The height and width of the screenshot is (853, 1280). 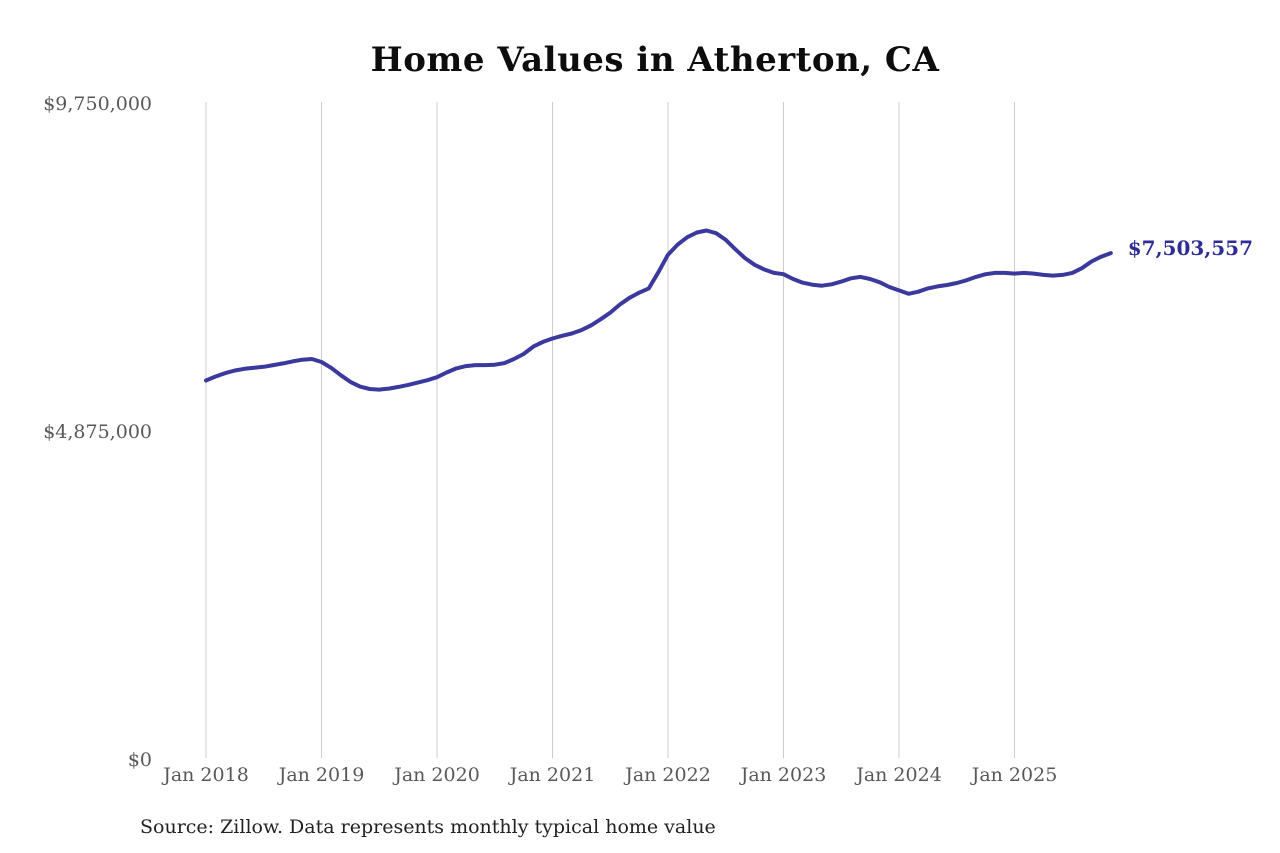 What do you see at coordinates (140, 760) in the screenshot?
I see `y-axis-tick-label: $0` at bounding box center [140, 760].